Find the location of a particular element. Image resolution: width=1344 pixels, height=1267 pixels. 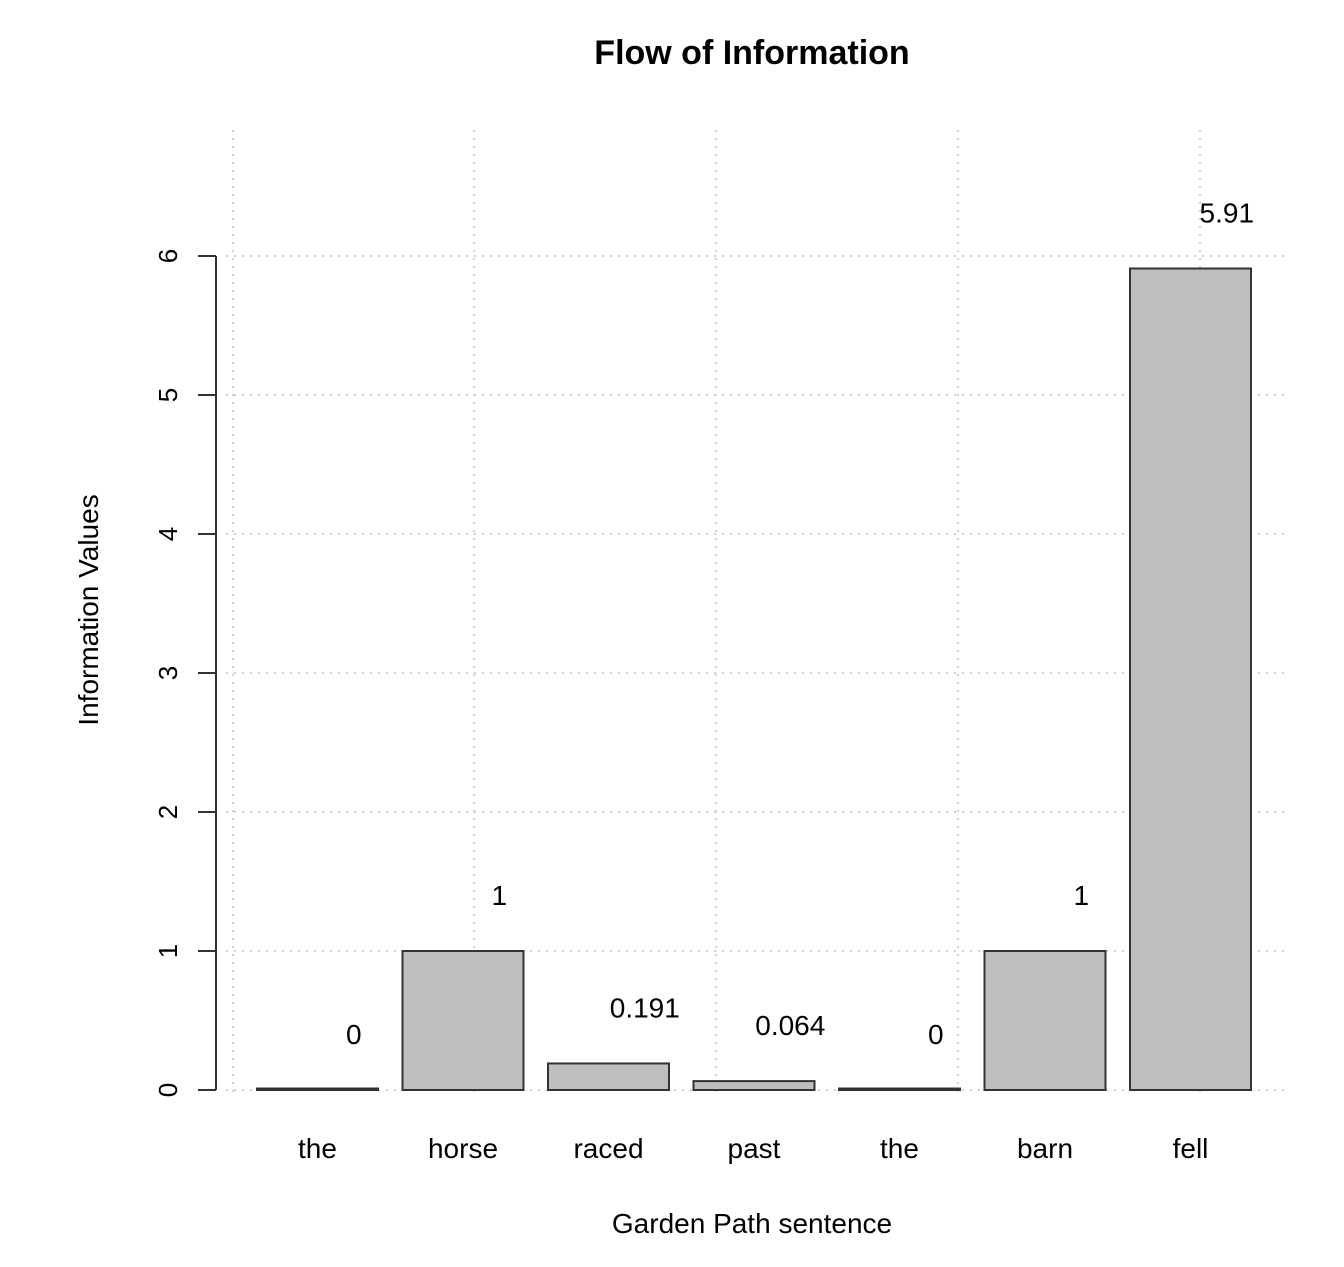

y-tick-label: 6 is located at coordinates (168, 256).